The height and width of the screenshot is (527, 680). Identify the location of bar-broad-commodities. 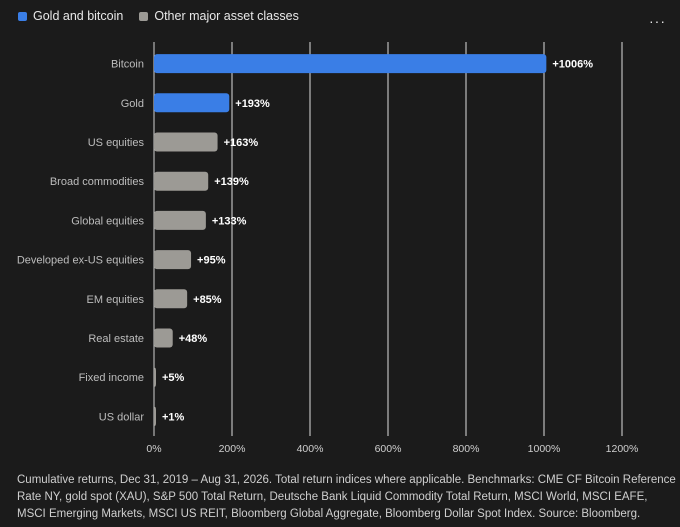
(181, 181).